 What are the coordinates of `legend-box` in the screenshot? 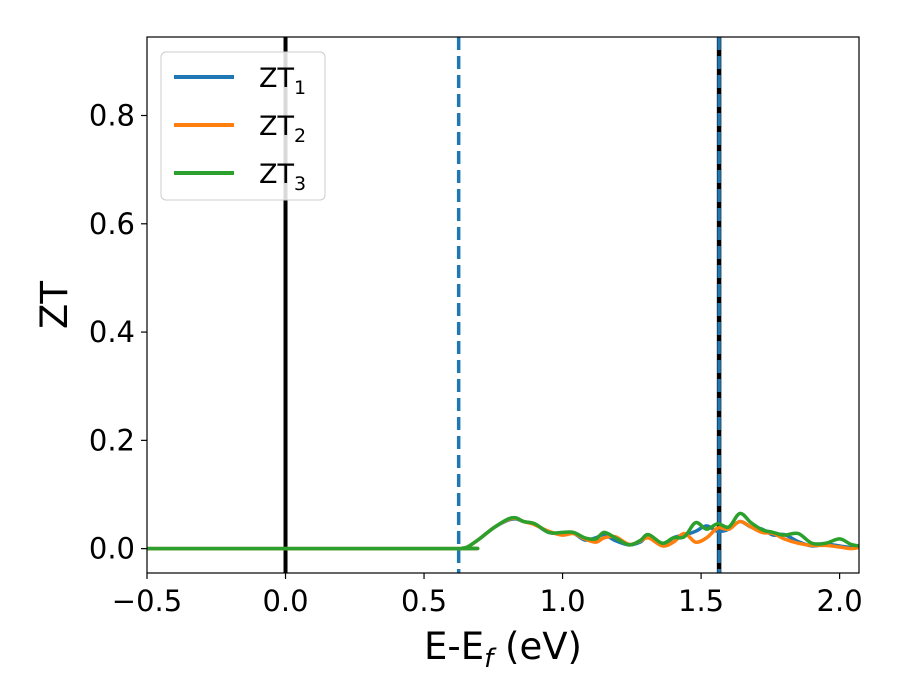 It's located at (243, 126).